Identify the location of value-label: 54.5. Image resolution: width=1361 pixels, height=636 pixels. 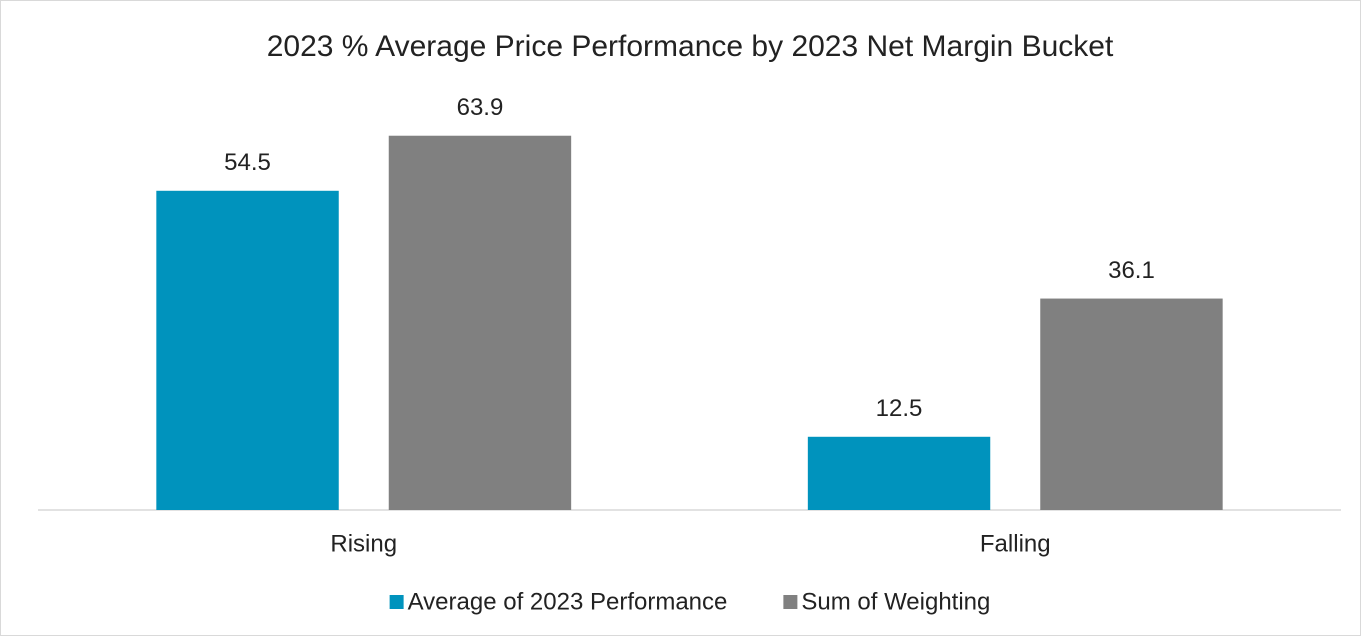
(247, 162).